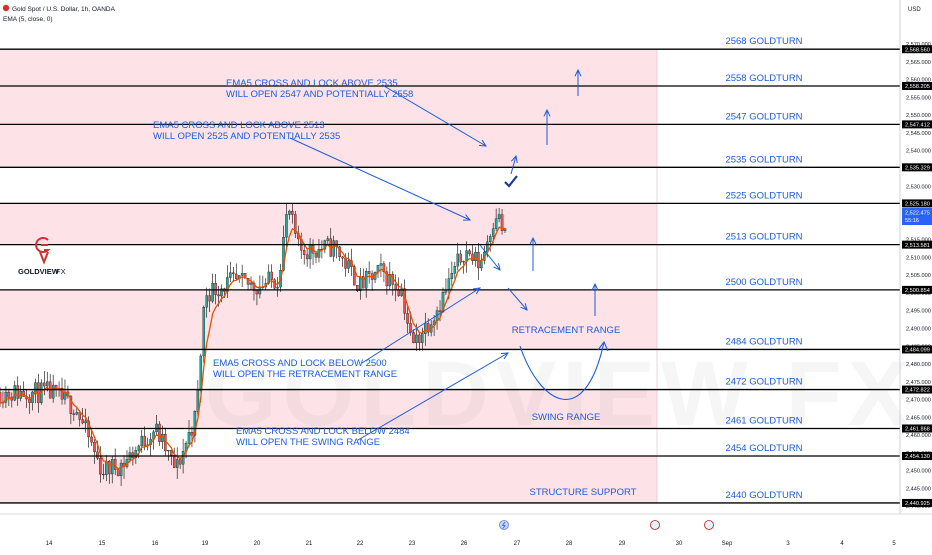  What do you see at coordinates (309, 544) in the screenshot?
I see `time-tick-label: 21` at bounding box center [309, 544].